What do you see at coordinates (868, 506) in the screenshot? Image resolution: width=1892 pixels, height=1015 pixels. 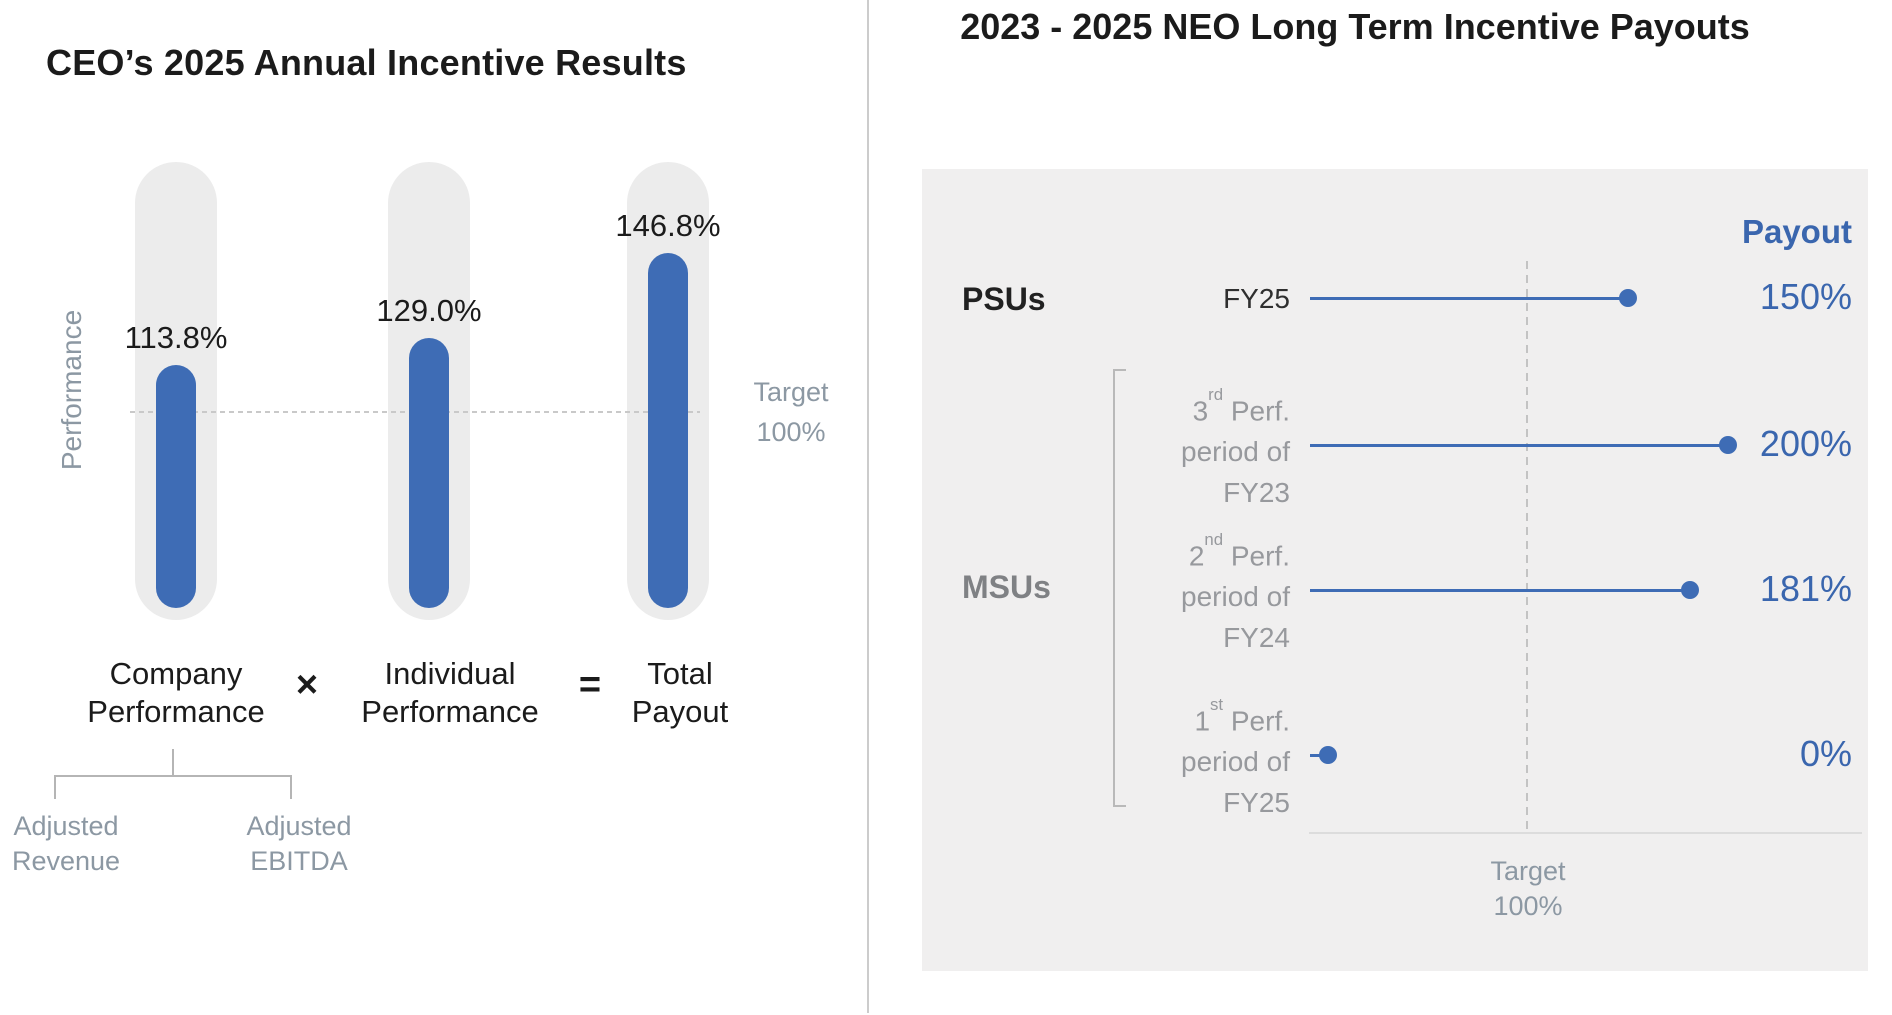 I see `panel-divider` at bounding box center [868, 506].